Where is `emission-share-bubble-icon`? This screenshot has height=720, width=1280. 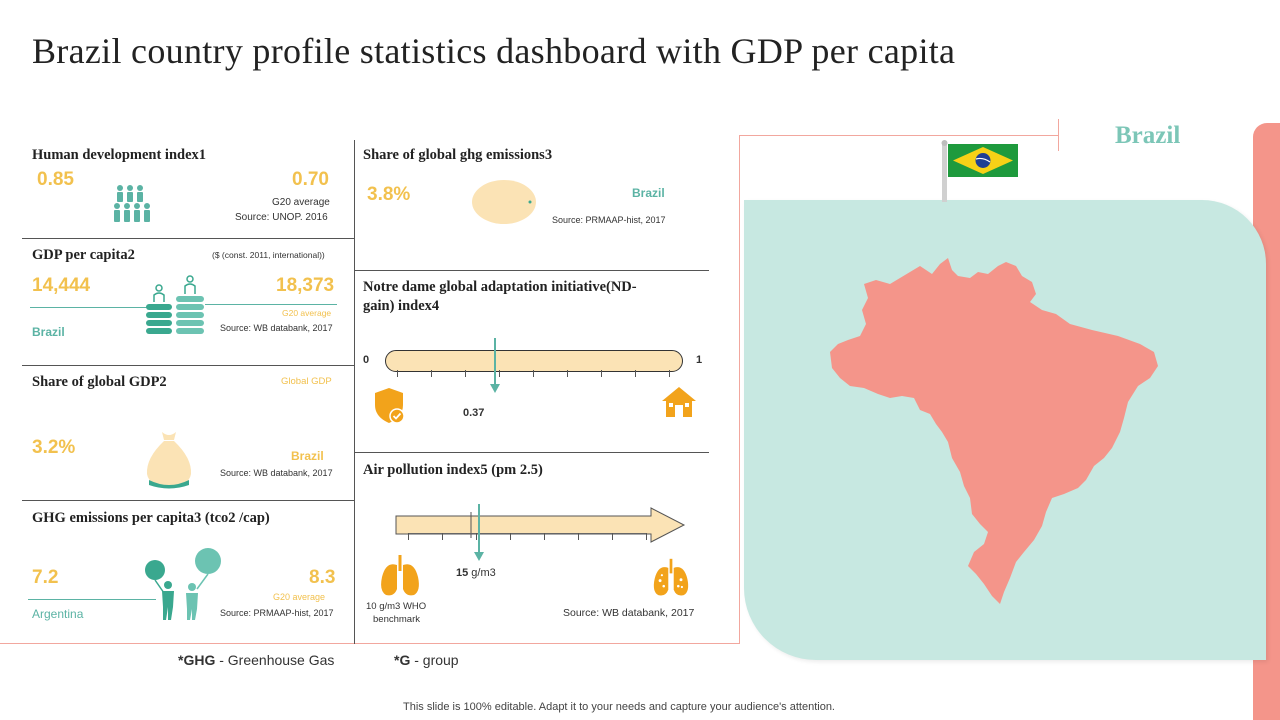
emission-share-bubble-icon is located at coordinates (504, 202).